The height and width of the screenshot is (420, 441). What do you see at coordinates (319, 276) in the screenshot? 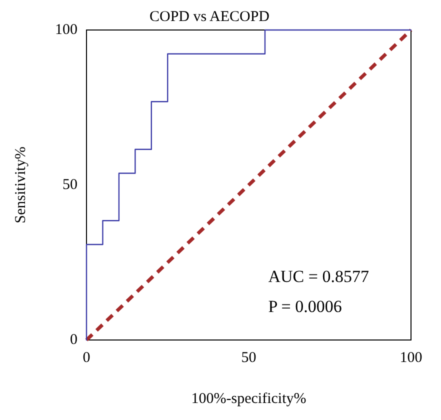
I see `annotation: AUC = 0.8577` at bounding box center [319, 276].